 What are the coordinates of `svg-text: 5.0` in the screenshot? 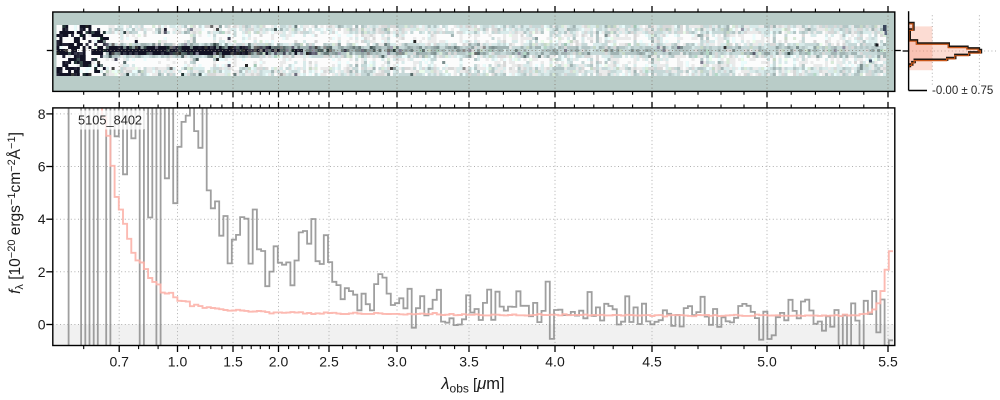 It's located at (767, 362).